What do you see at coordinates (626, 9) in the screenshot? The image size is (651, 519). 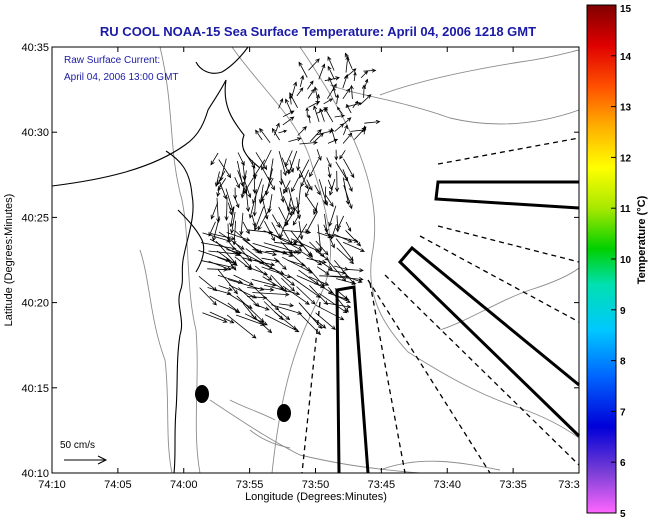 I see `colorbar-tick-label: 15` at bounding box center [626, 9].